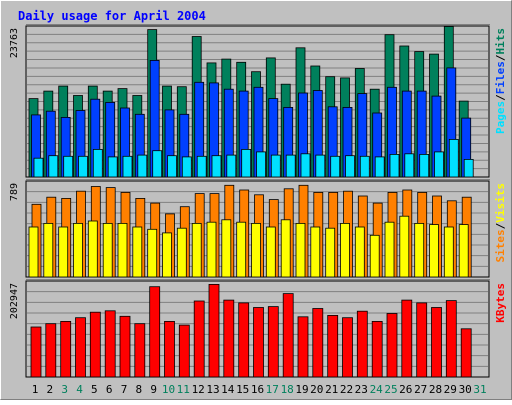 Image resolution: width=512 pixels, height=405 pixels. What do you see at coordinates (14, 192) in the screenshot?
I see `panel-scale-label: 789` at bounding box center [14, 192].